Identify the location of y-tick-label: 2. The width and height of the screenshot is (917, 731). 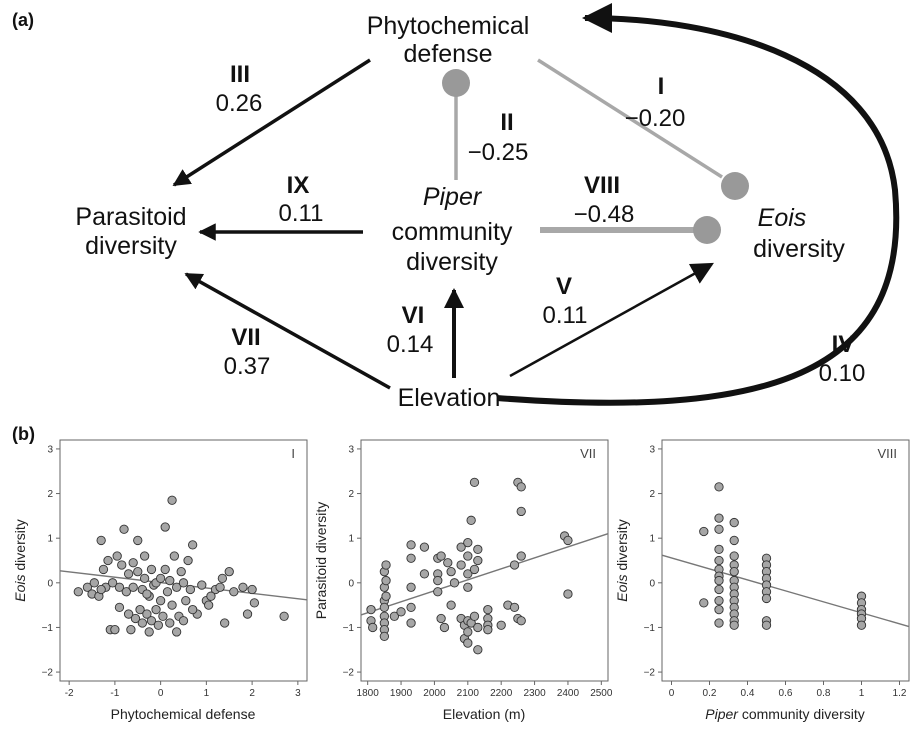
(351, 494).